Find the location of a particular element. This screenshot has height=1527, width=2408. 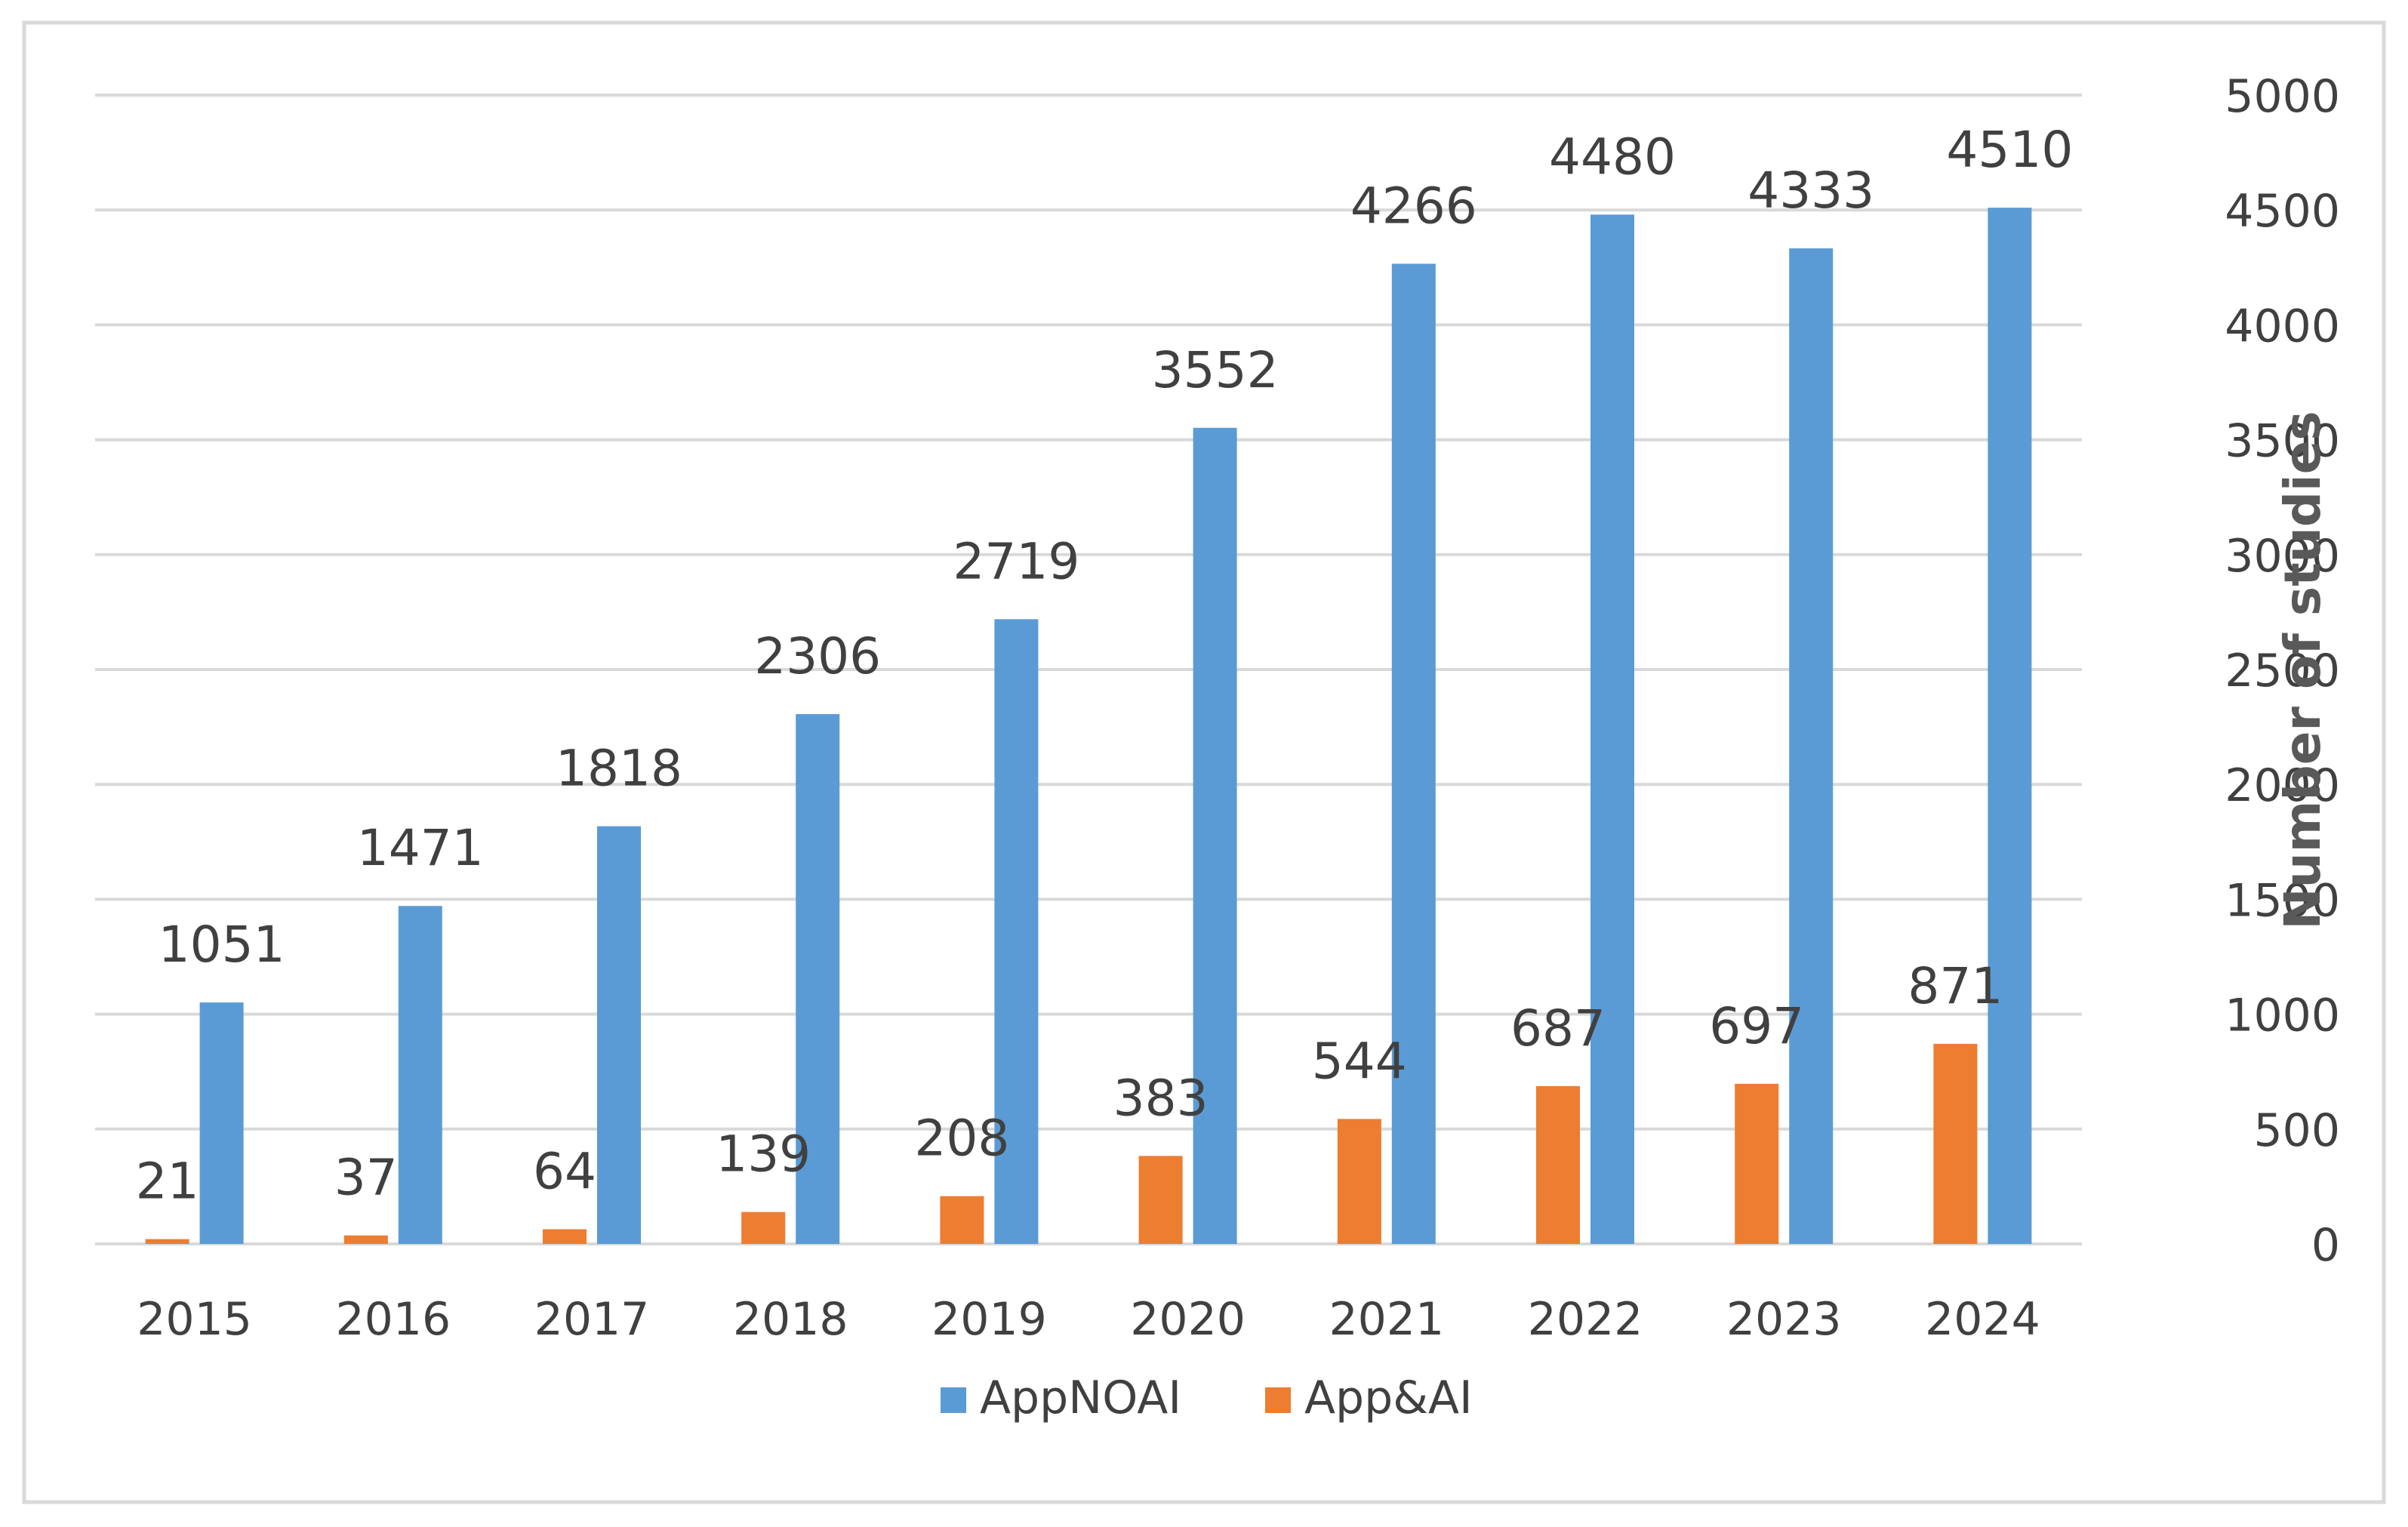

y-tick-label: 1500 is located at coordinates (2282, 900).